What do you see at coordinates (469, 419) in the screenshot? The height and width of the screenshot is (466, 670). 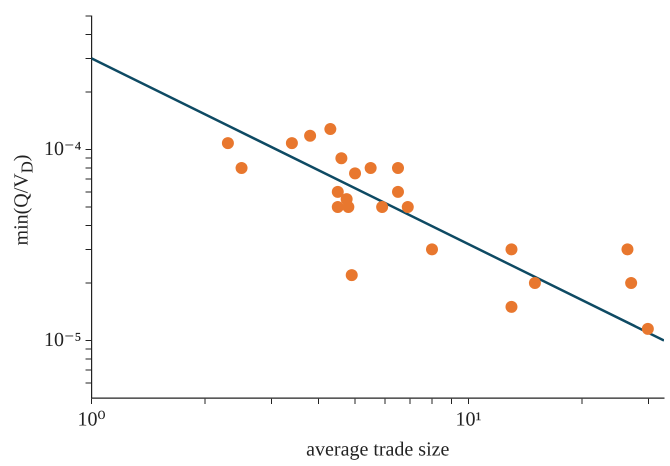 I see `x-tick-label: 10¹` at bounding box center [469, 419].